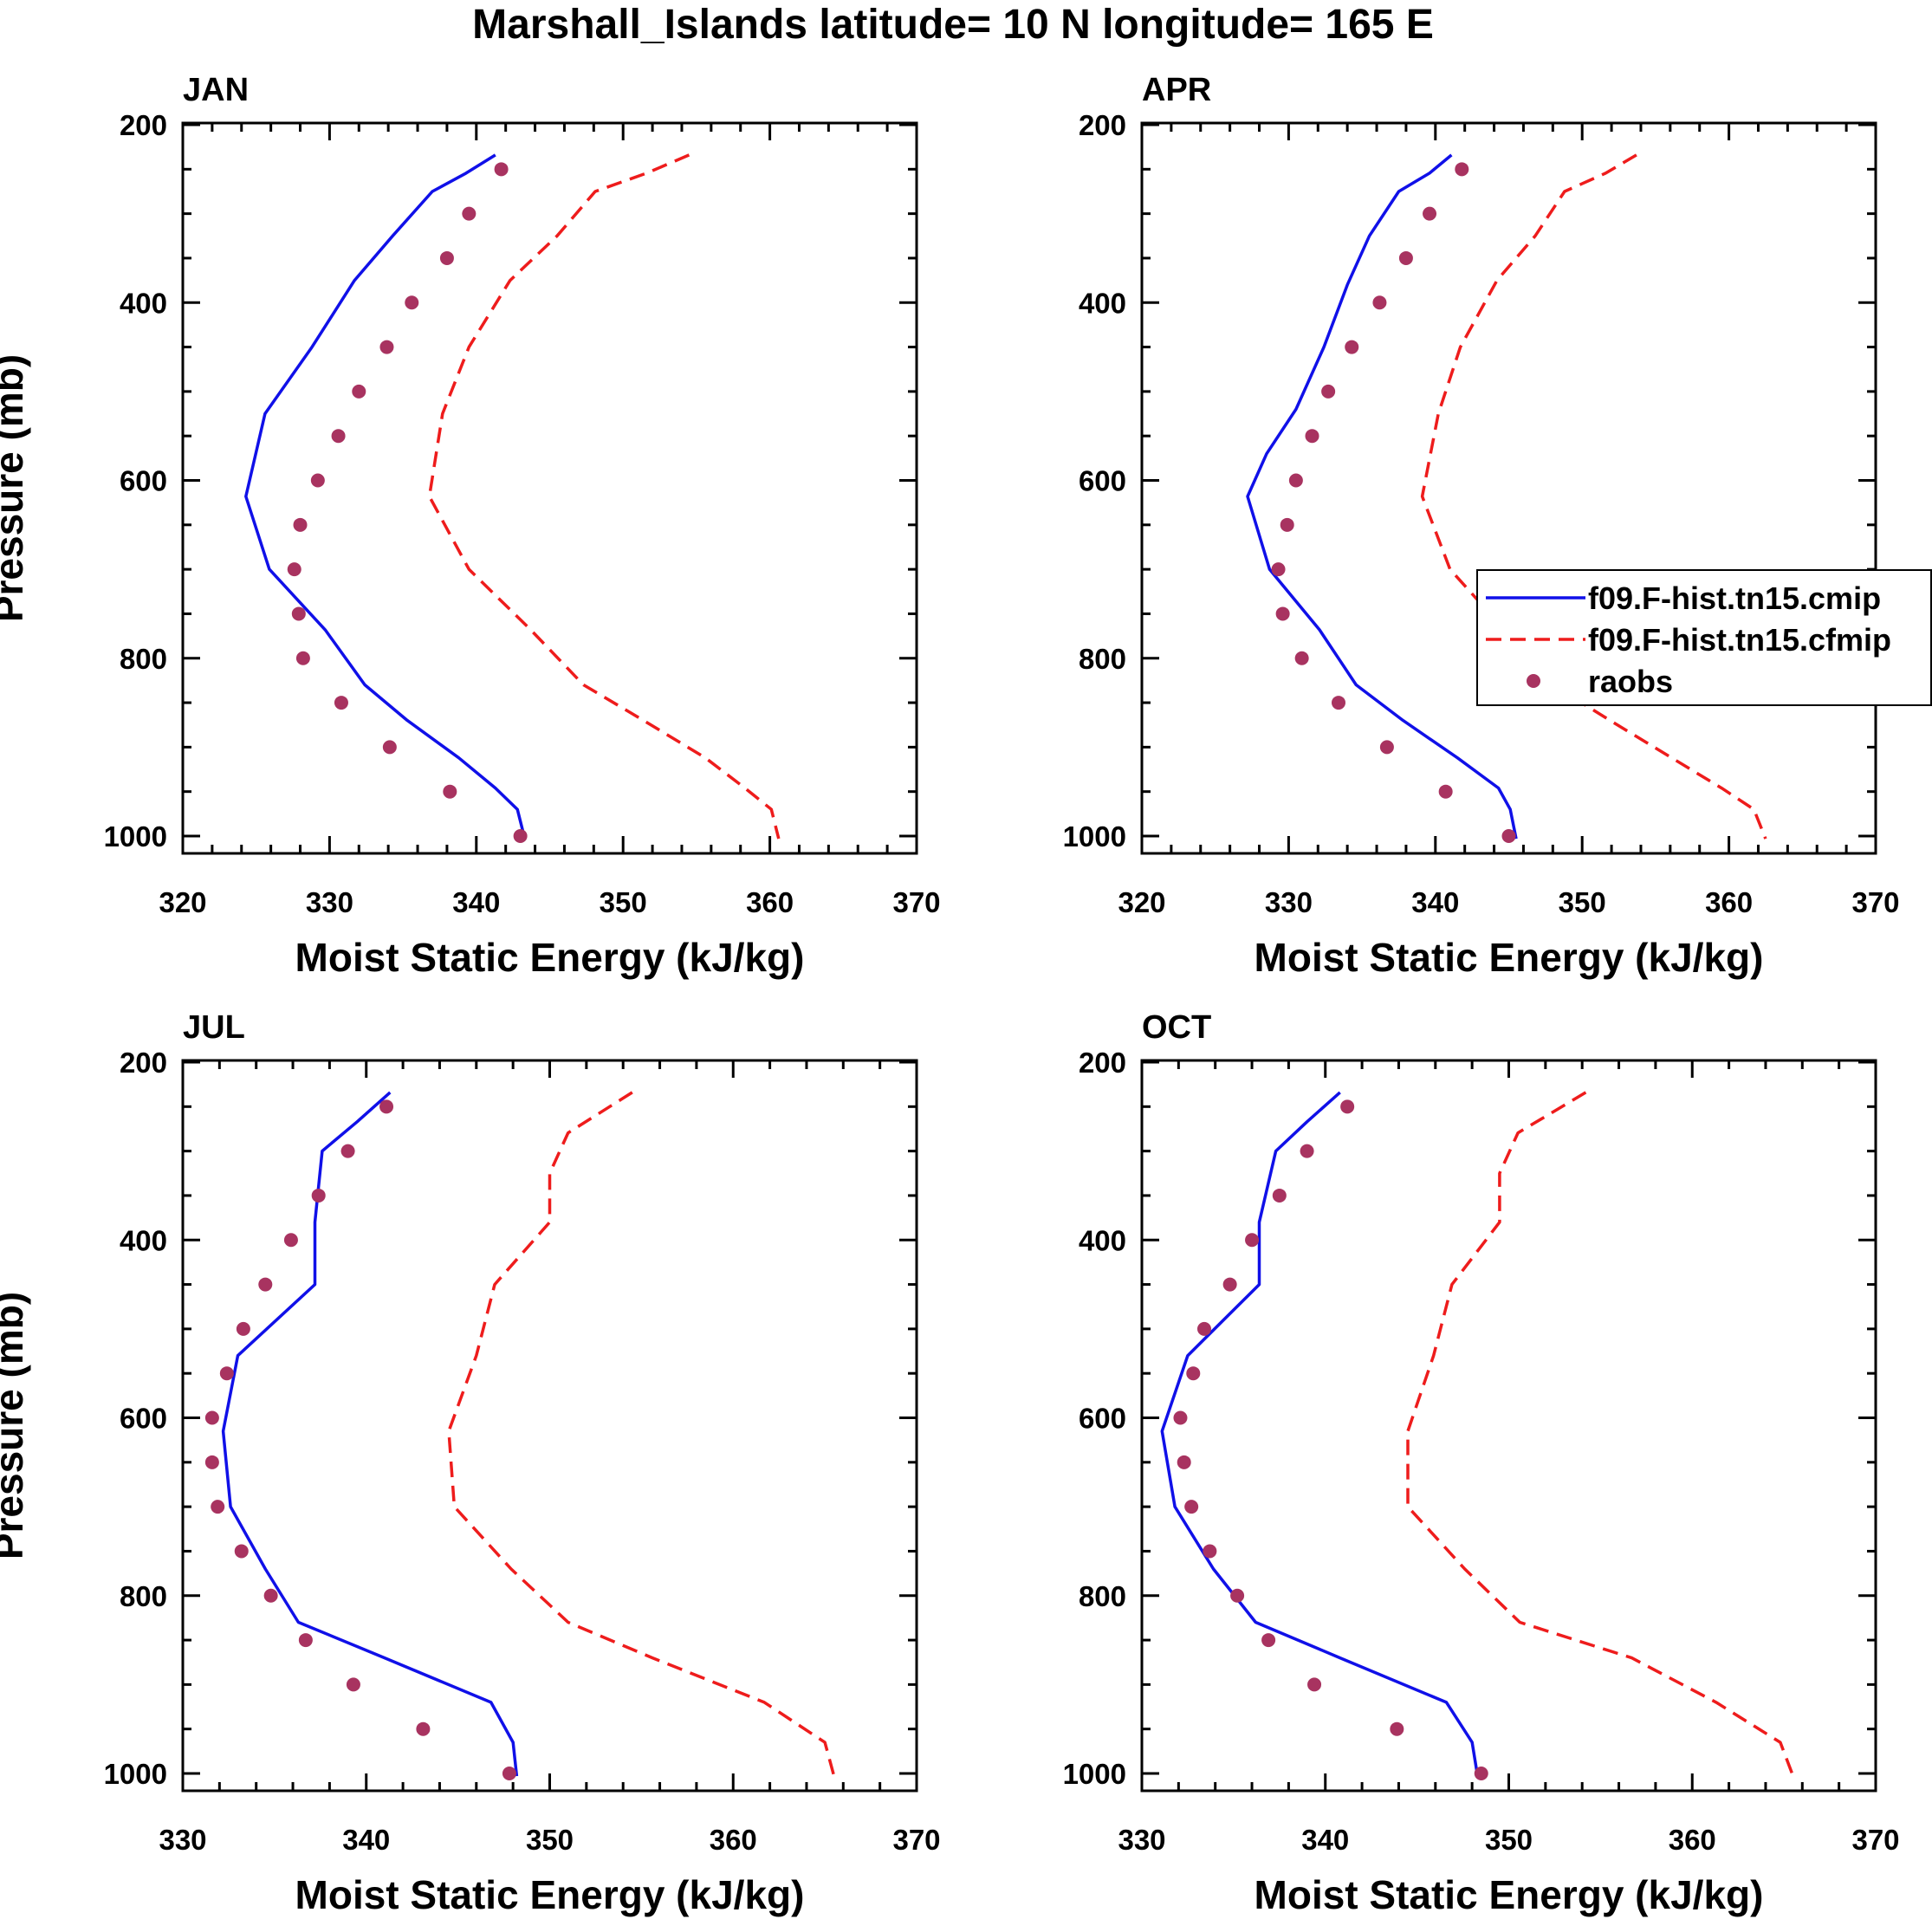  Describe the element at coordinates (1533, 681) in the screenshot. I see `legend-marker` at that location.